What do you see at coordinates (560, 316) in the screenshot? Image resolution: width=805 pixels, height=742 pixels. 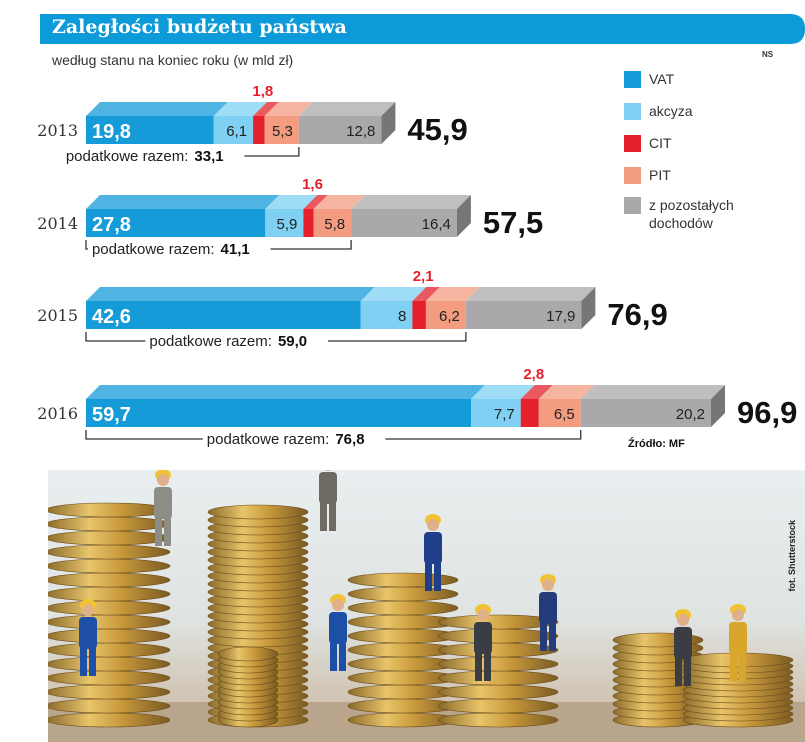 I see `segment-value-label: 17,9` at bounding box center [560, 316].